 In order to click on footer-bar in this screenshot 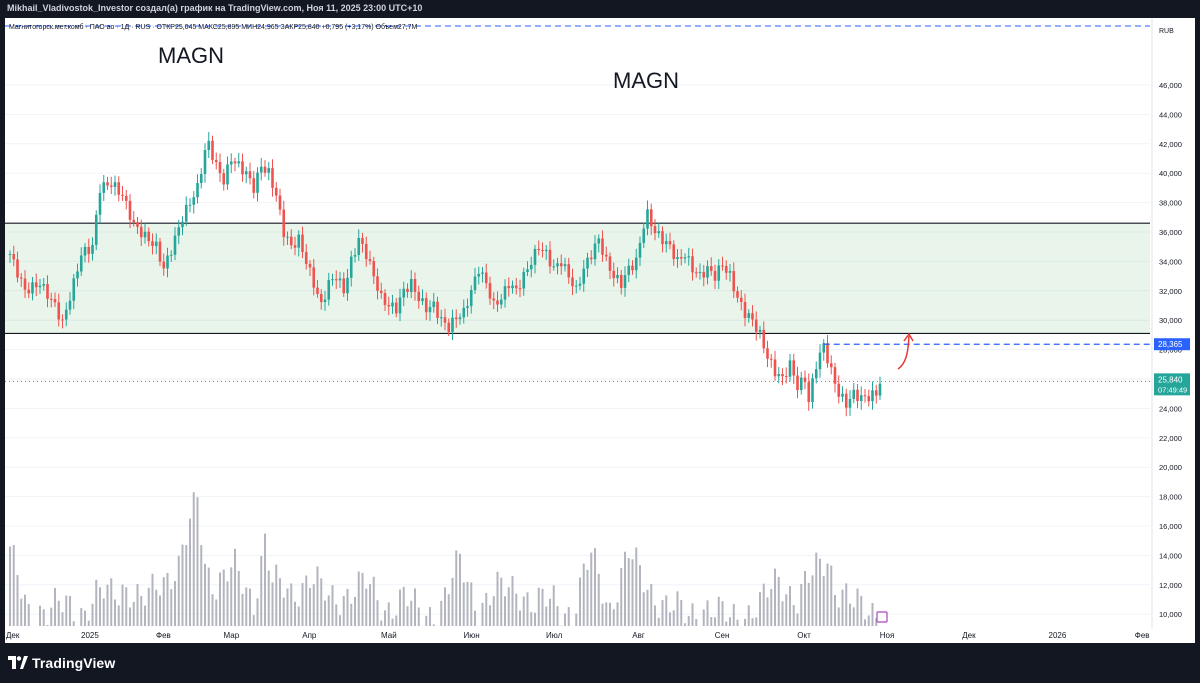, I will do `click(600, 663)`.